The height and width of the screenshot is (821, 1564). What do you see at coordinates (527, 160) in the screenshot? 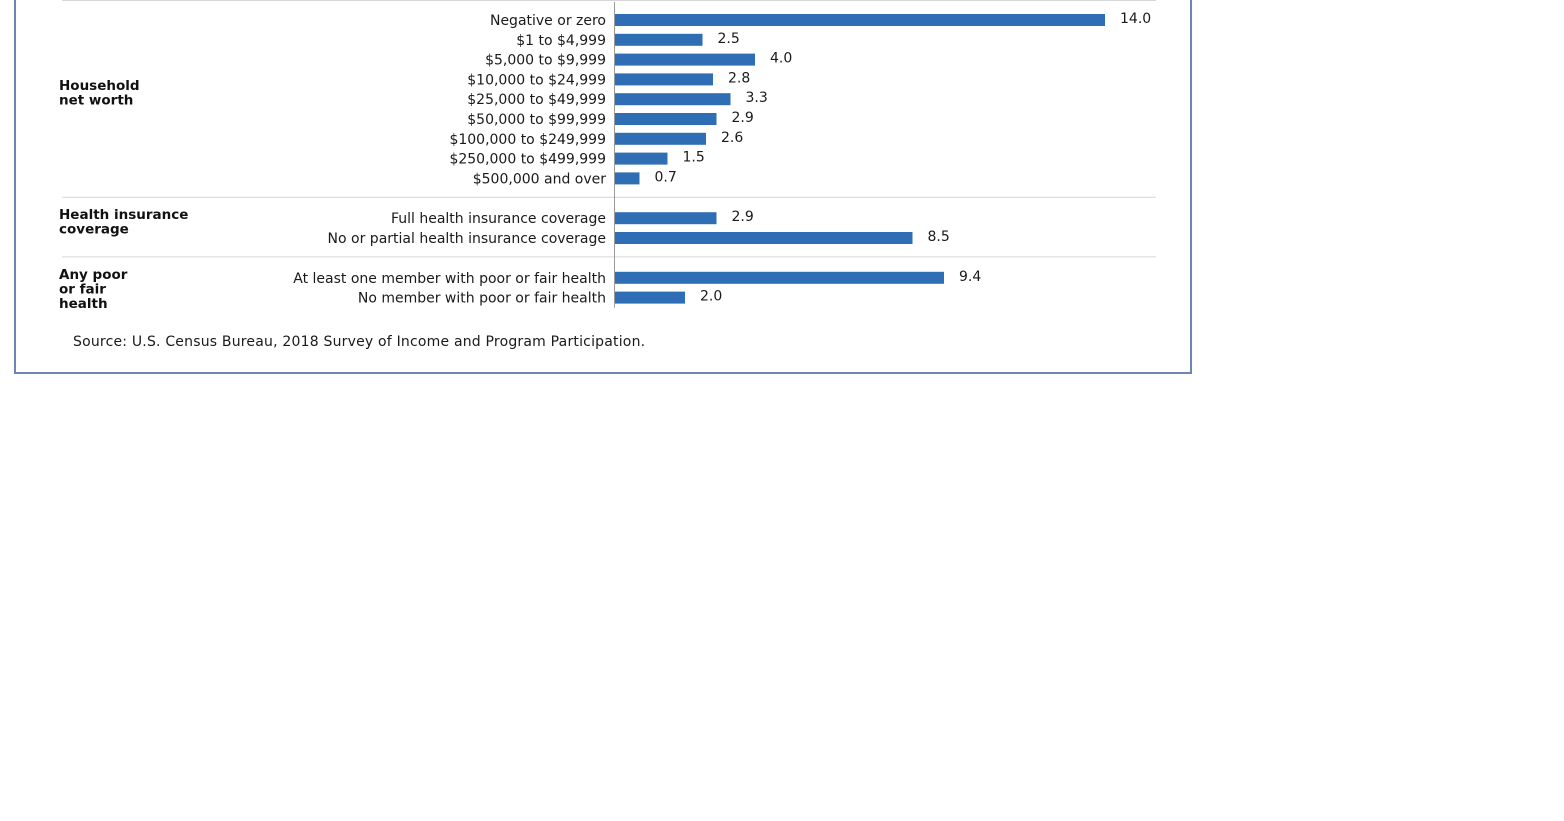
I see `category-label: $250,000 to $499,999` at bounding box center [527, 160].